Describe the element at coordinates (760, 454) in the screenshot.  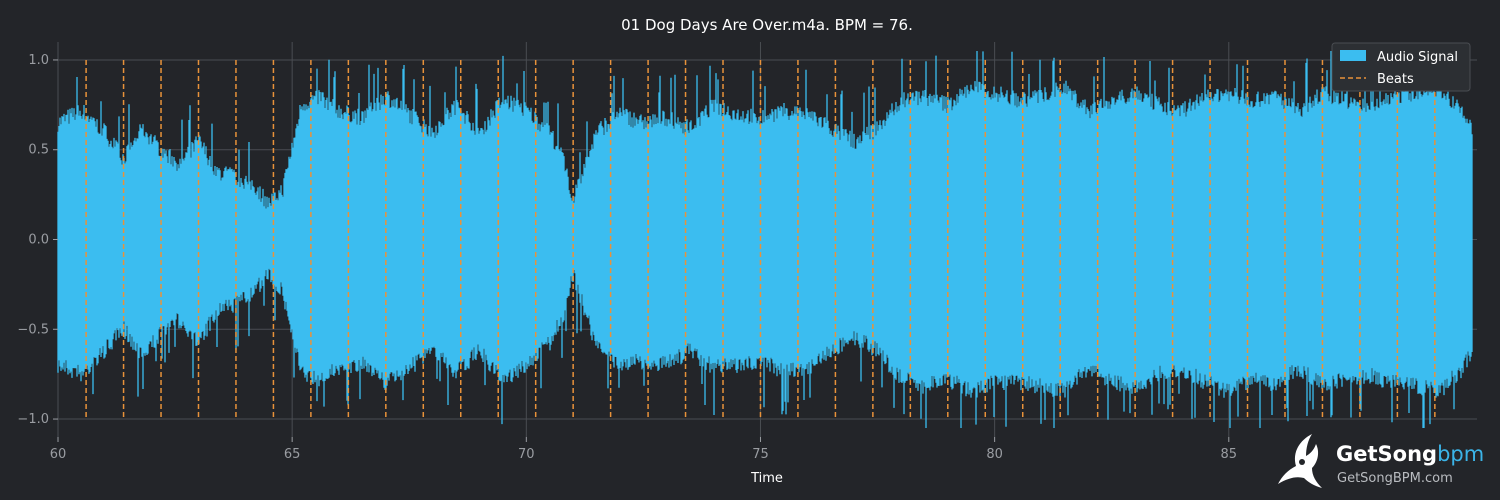
I see `x-tick-label: 75` at that location.